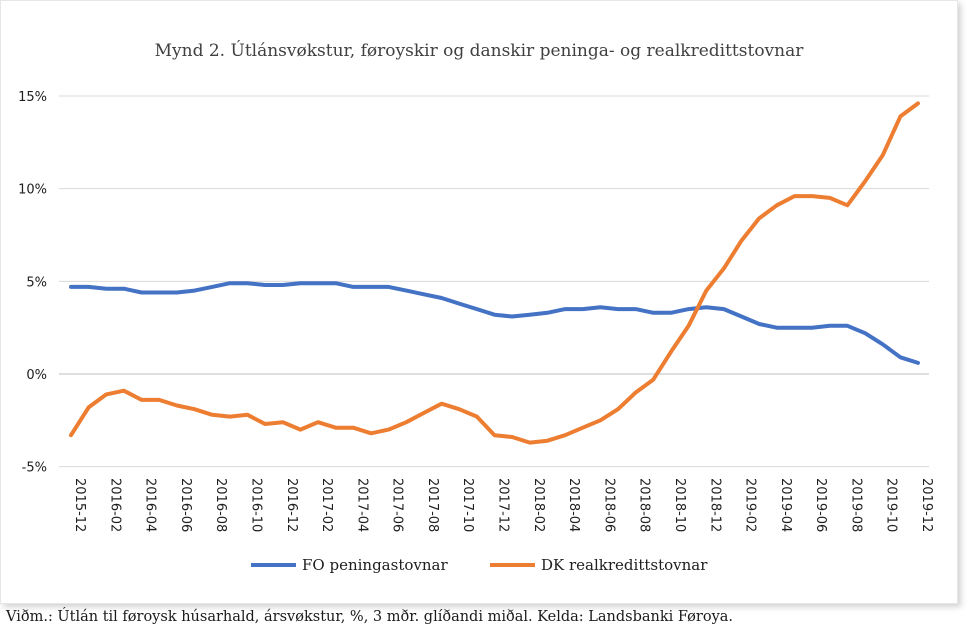 The image size is (969, 636). What do you see at coordinates (36, 282) in the screenshot?
I see `y-tick-label: 5%` at bounding box center [36, 282].